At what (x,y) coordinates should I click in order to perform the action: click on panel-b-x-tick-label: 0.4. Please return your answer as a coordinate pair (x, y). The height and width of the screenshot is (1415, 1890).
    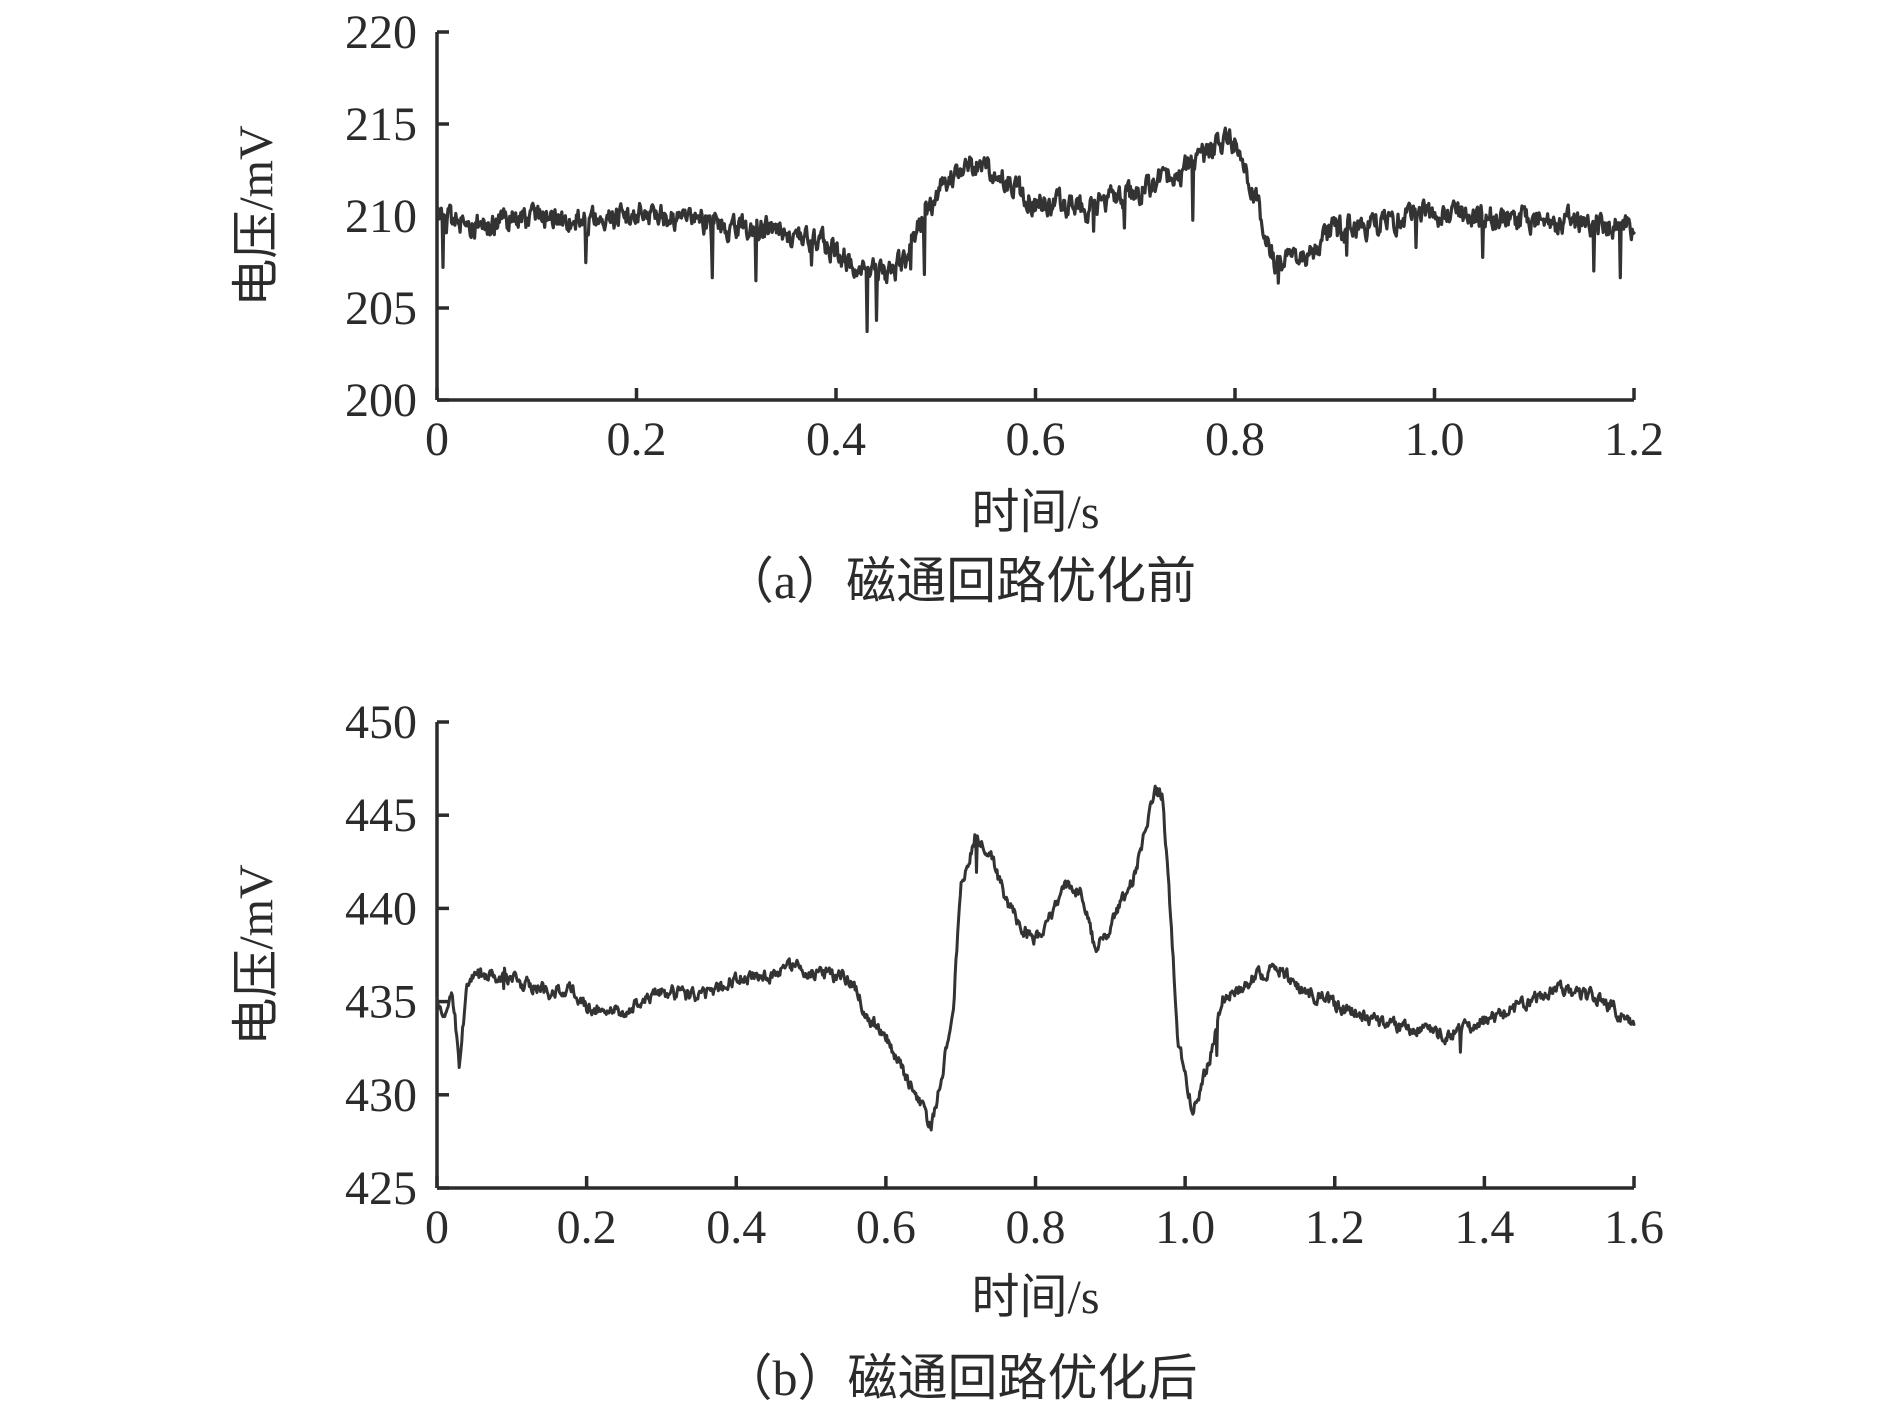
    Looking at the image, I should click on (736, 1227).